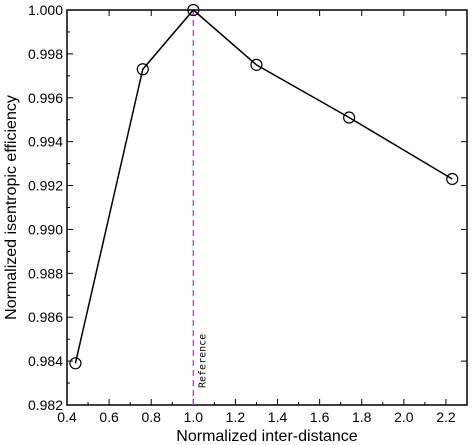 The width and height of the screenshot is (474, 445). I want to click on y-axis-title: Normalized isentropic efficiency, so click(11, 207).